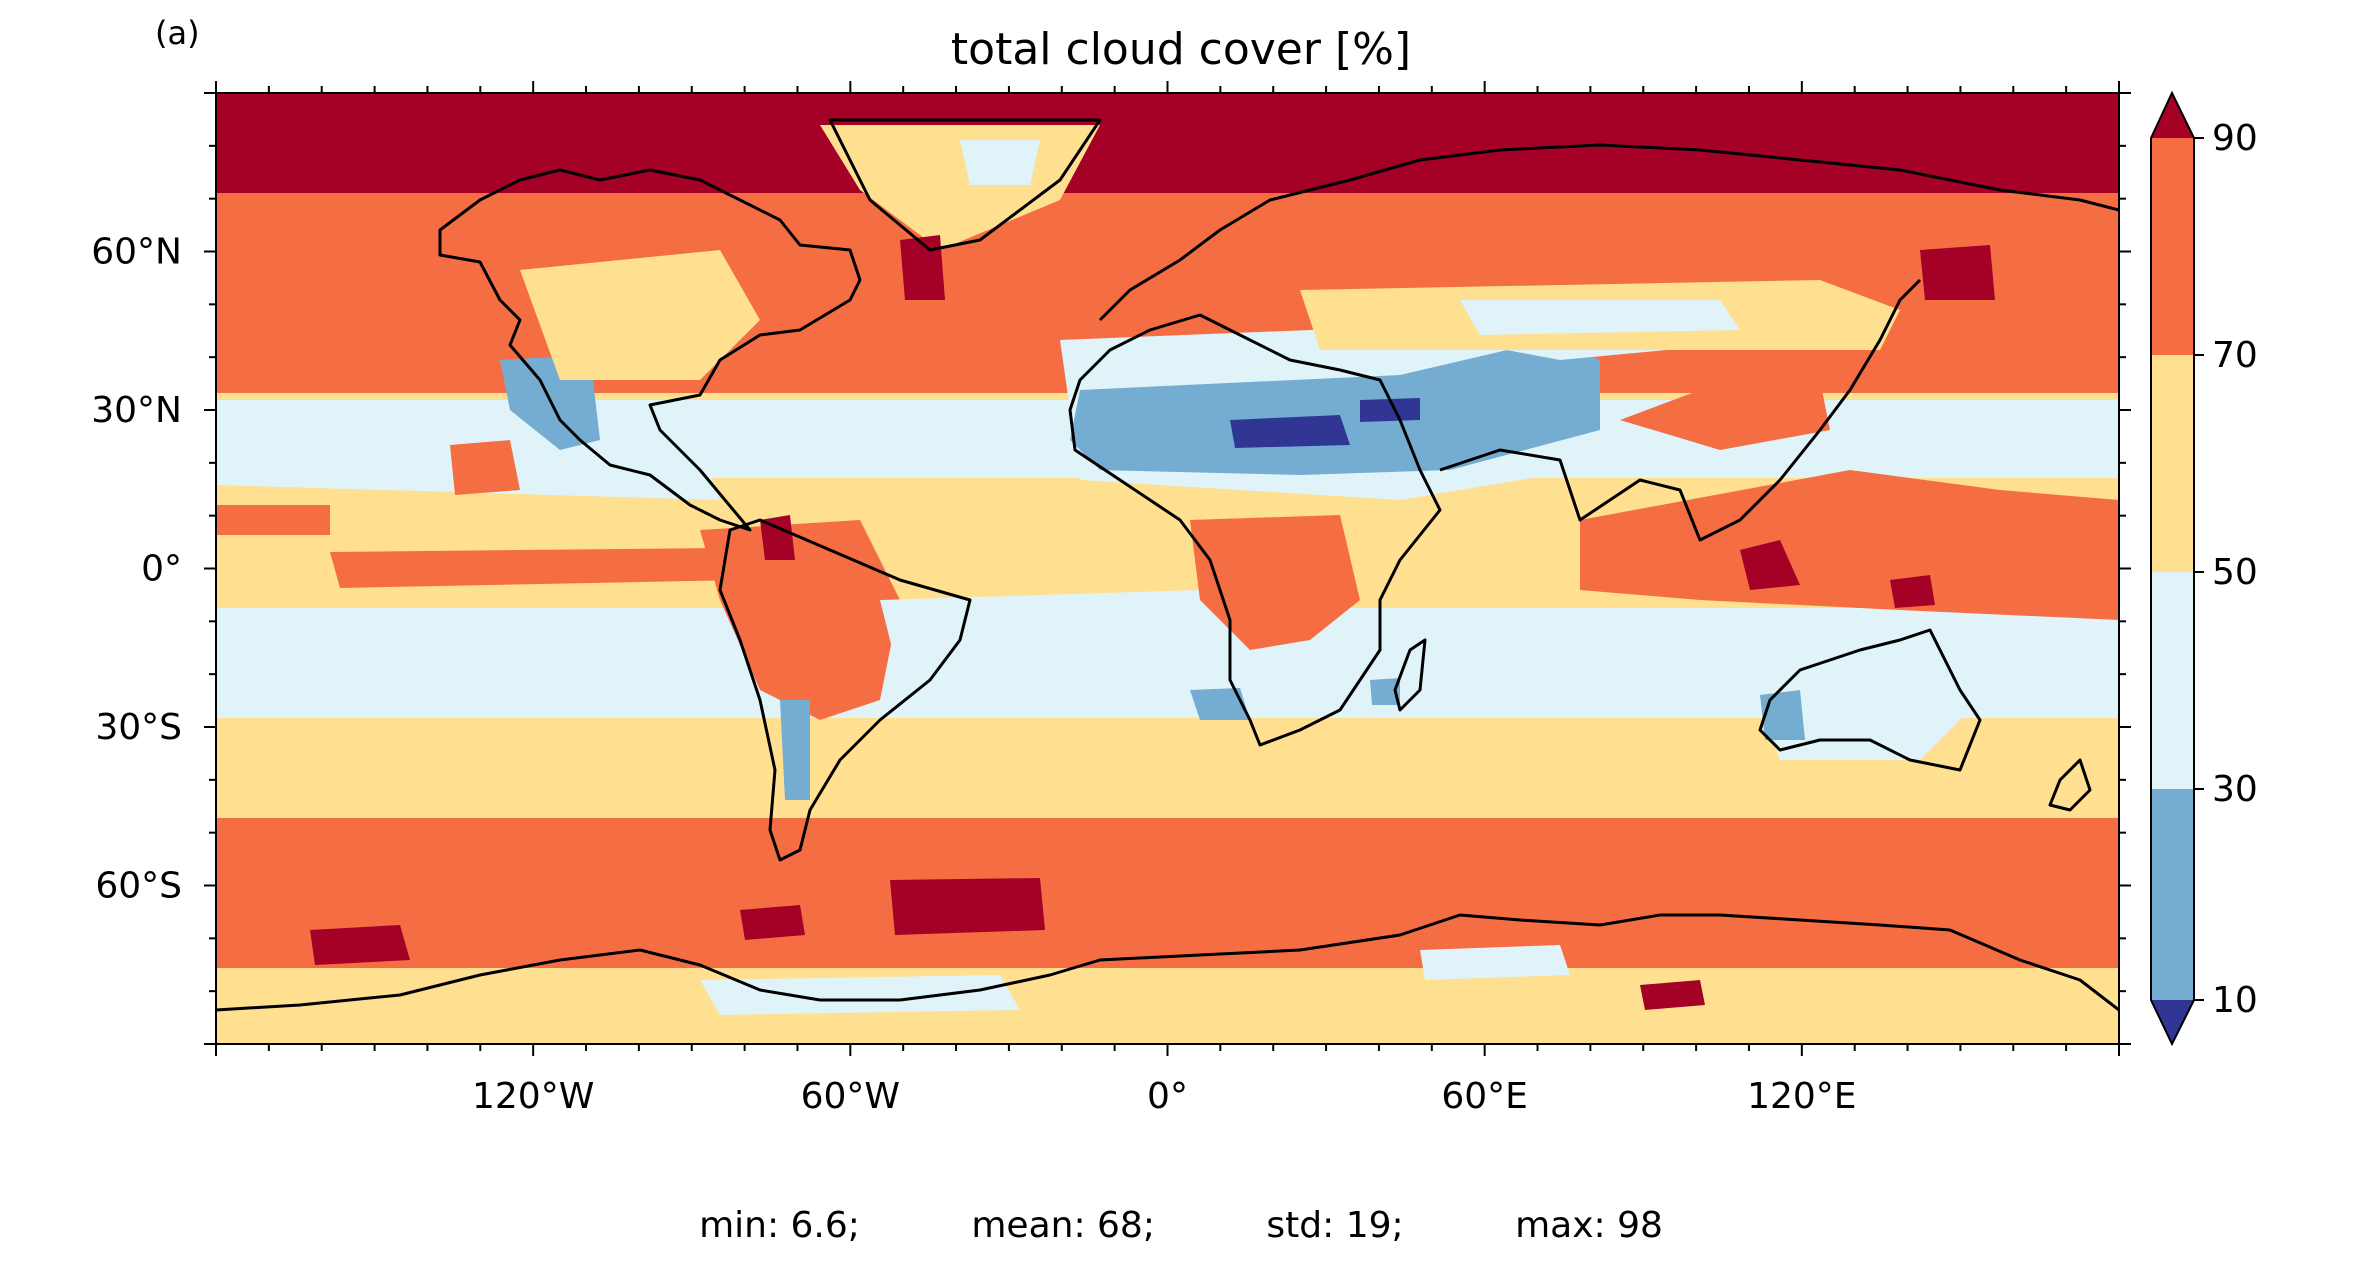 The image size is (2362, 1263). Describe the element at coordinates (138, 886) in the screenshot. I see `y-tick-label: 60°S` at that location.